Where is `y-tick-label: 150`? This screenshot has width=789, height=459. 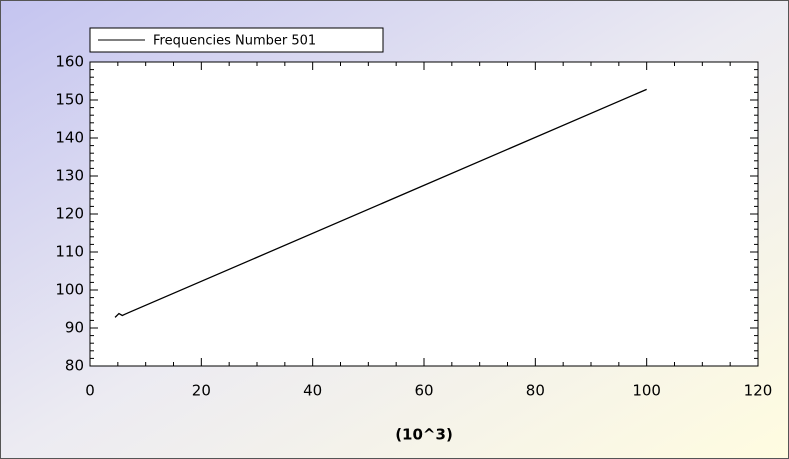 y-tick-label: 150 is located at coordinates (69, 100).